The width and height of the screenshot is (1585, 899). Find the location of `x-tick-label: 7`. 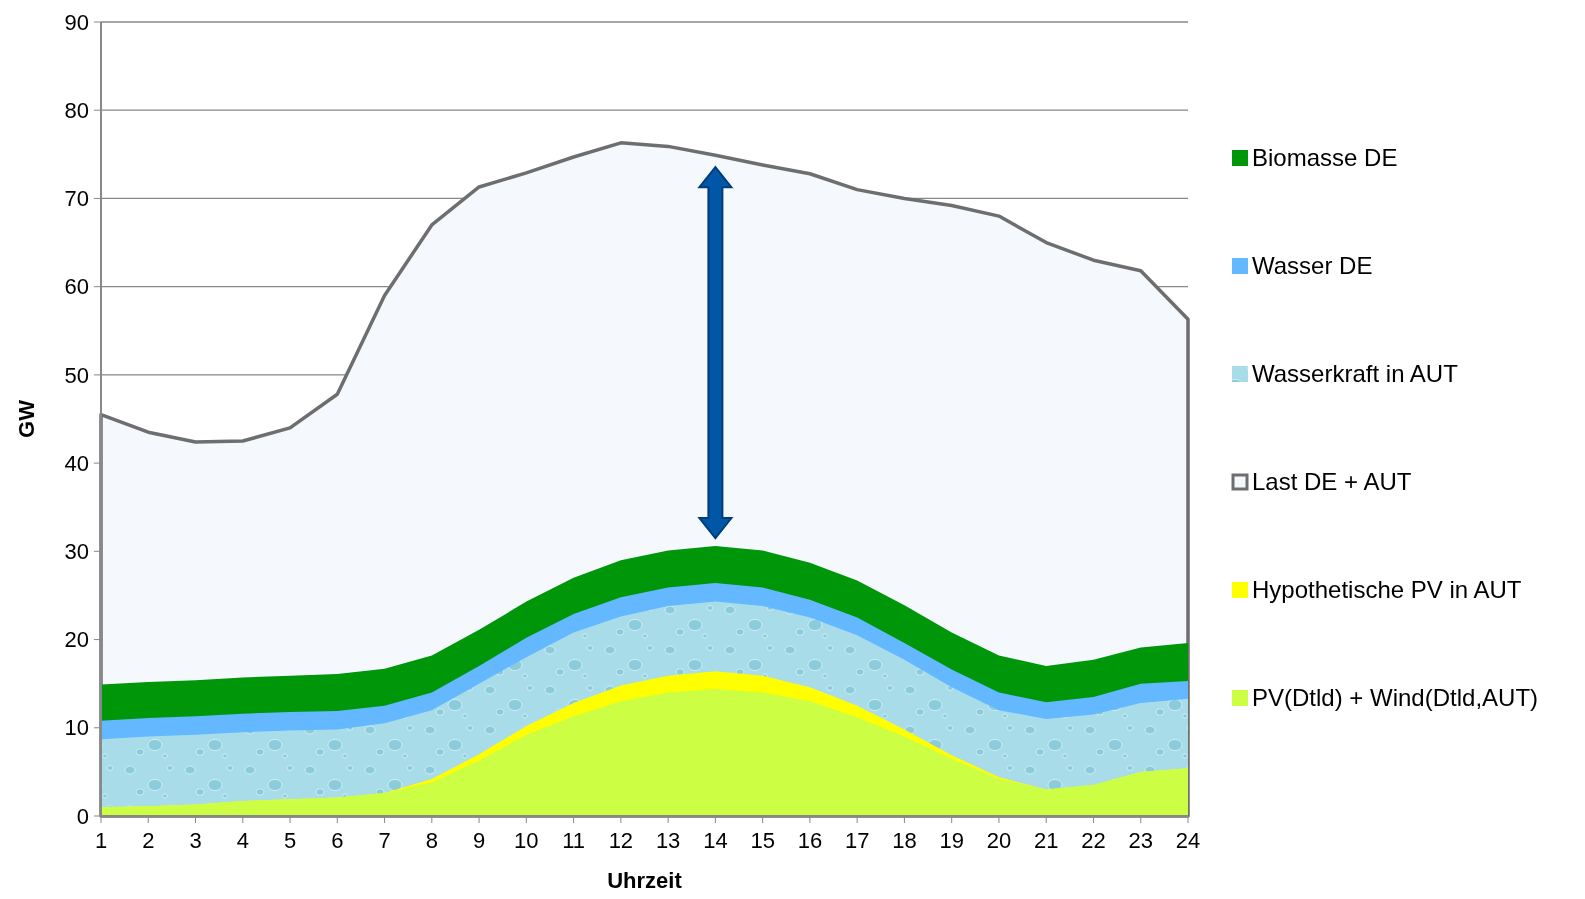

x-tick-label: 7 is located at coordinates (384, 840).